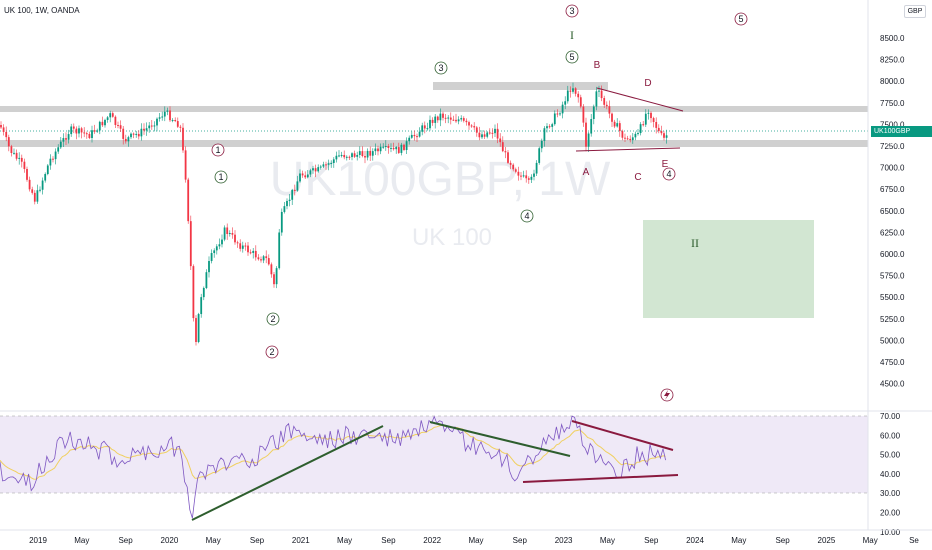 Image resolution: width=932 pixels, height=550 pixels. What do you see at coordinates (273, 319) in the screenshot?
I see `wave-2-green: 2` at bounding box center [273, 319].